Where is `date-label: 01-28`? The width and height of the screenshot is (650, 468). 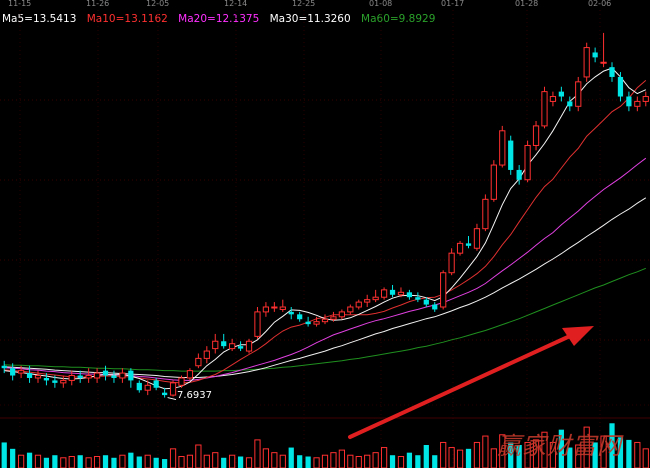 date-label: 01-28 is located at coordinates (527, 4).